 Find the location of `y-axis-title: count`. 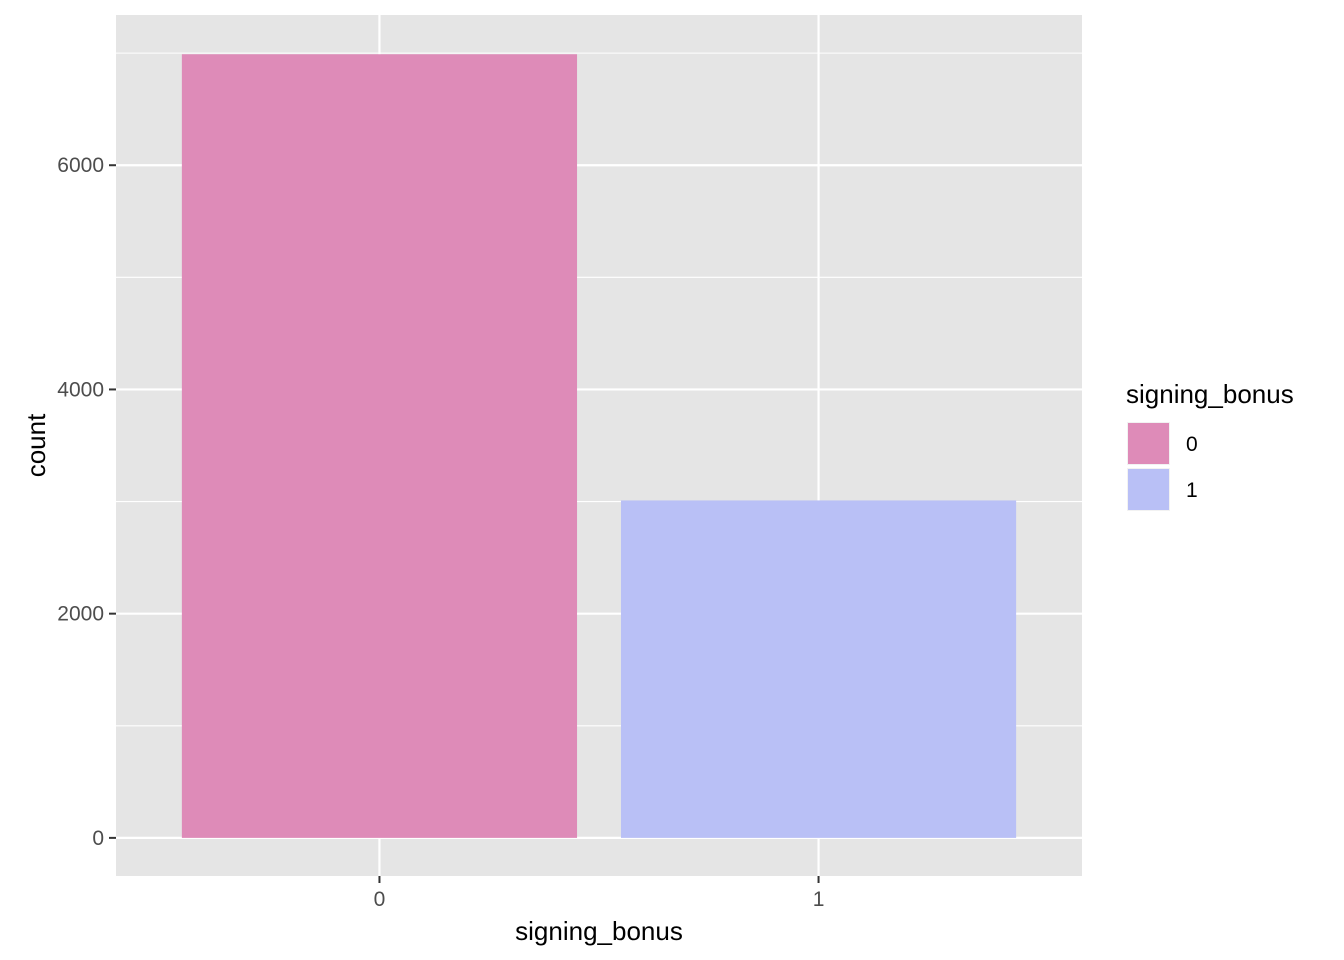

y-axis-title: count is located at coordinates (36, 445).